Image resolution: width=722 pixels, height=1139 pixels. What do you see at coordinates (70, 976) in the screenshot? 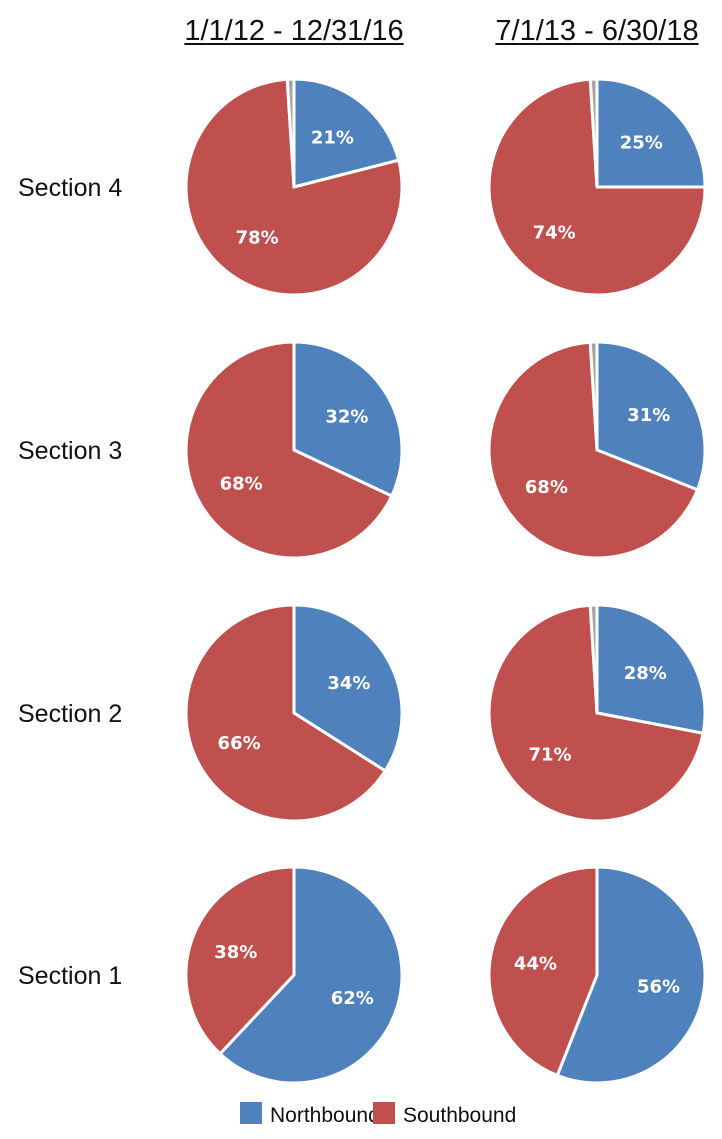
I see `row-label-section-1: Section 1` at bounding box center [70, 976].